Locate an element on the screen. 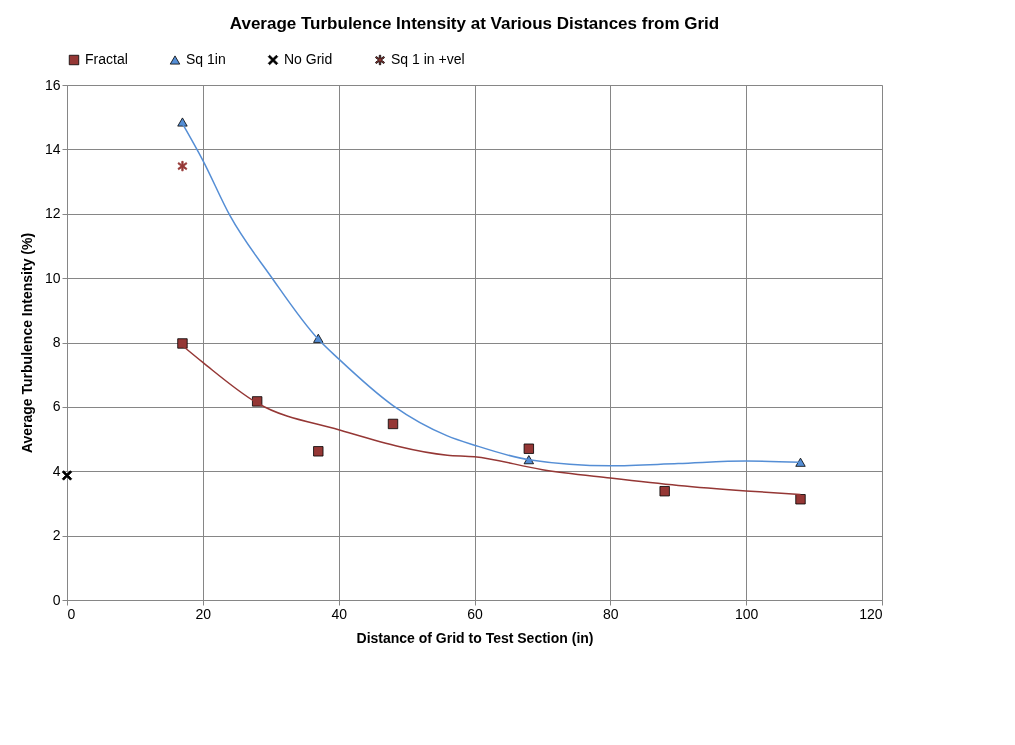  y-tick-label: 2 is located at coordinates (56, 535).